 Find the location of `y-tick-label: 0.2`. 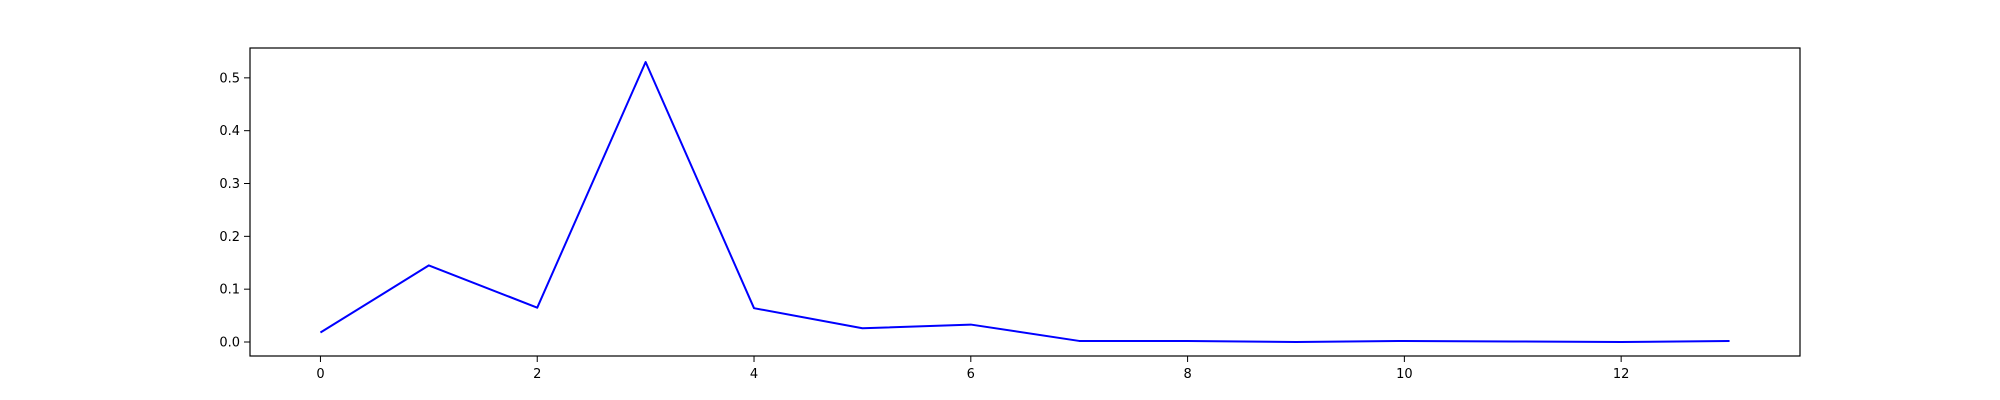

y-tick-label: 0.2 is located at coordinates (229, 237).